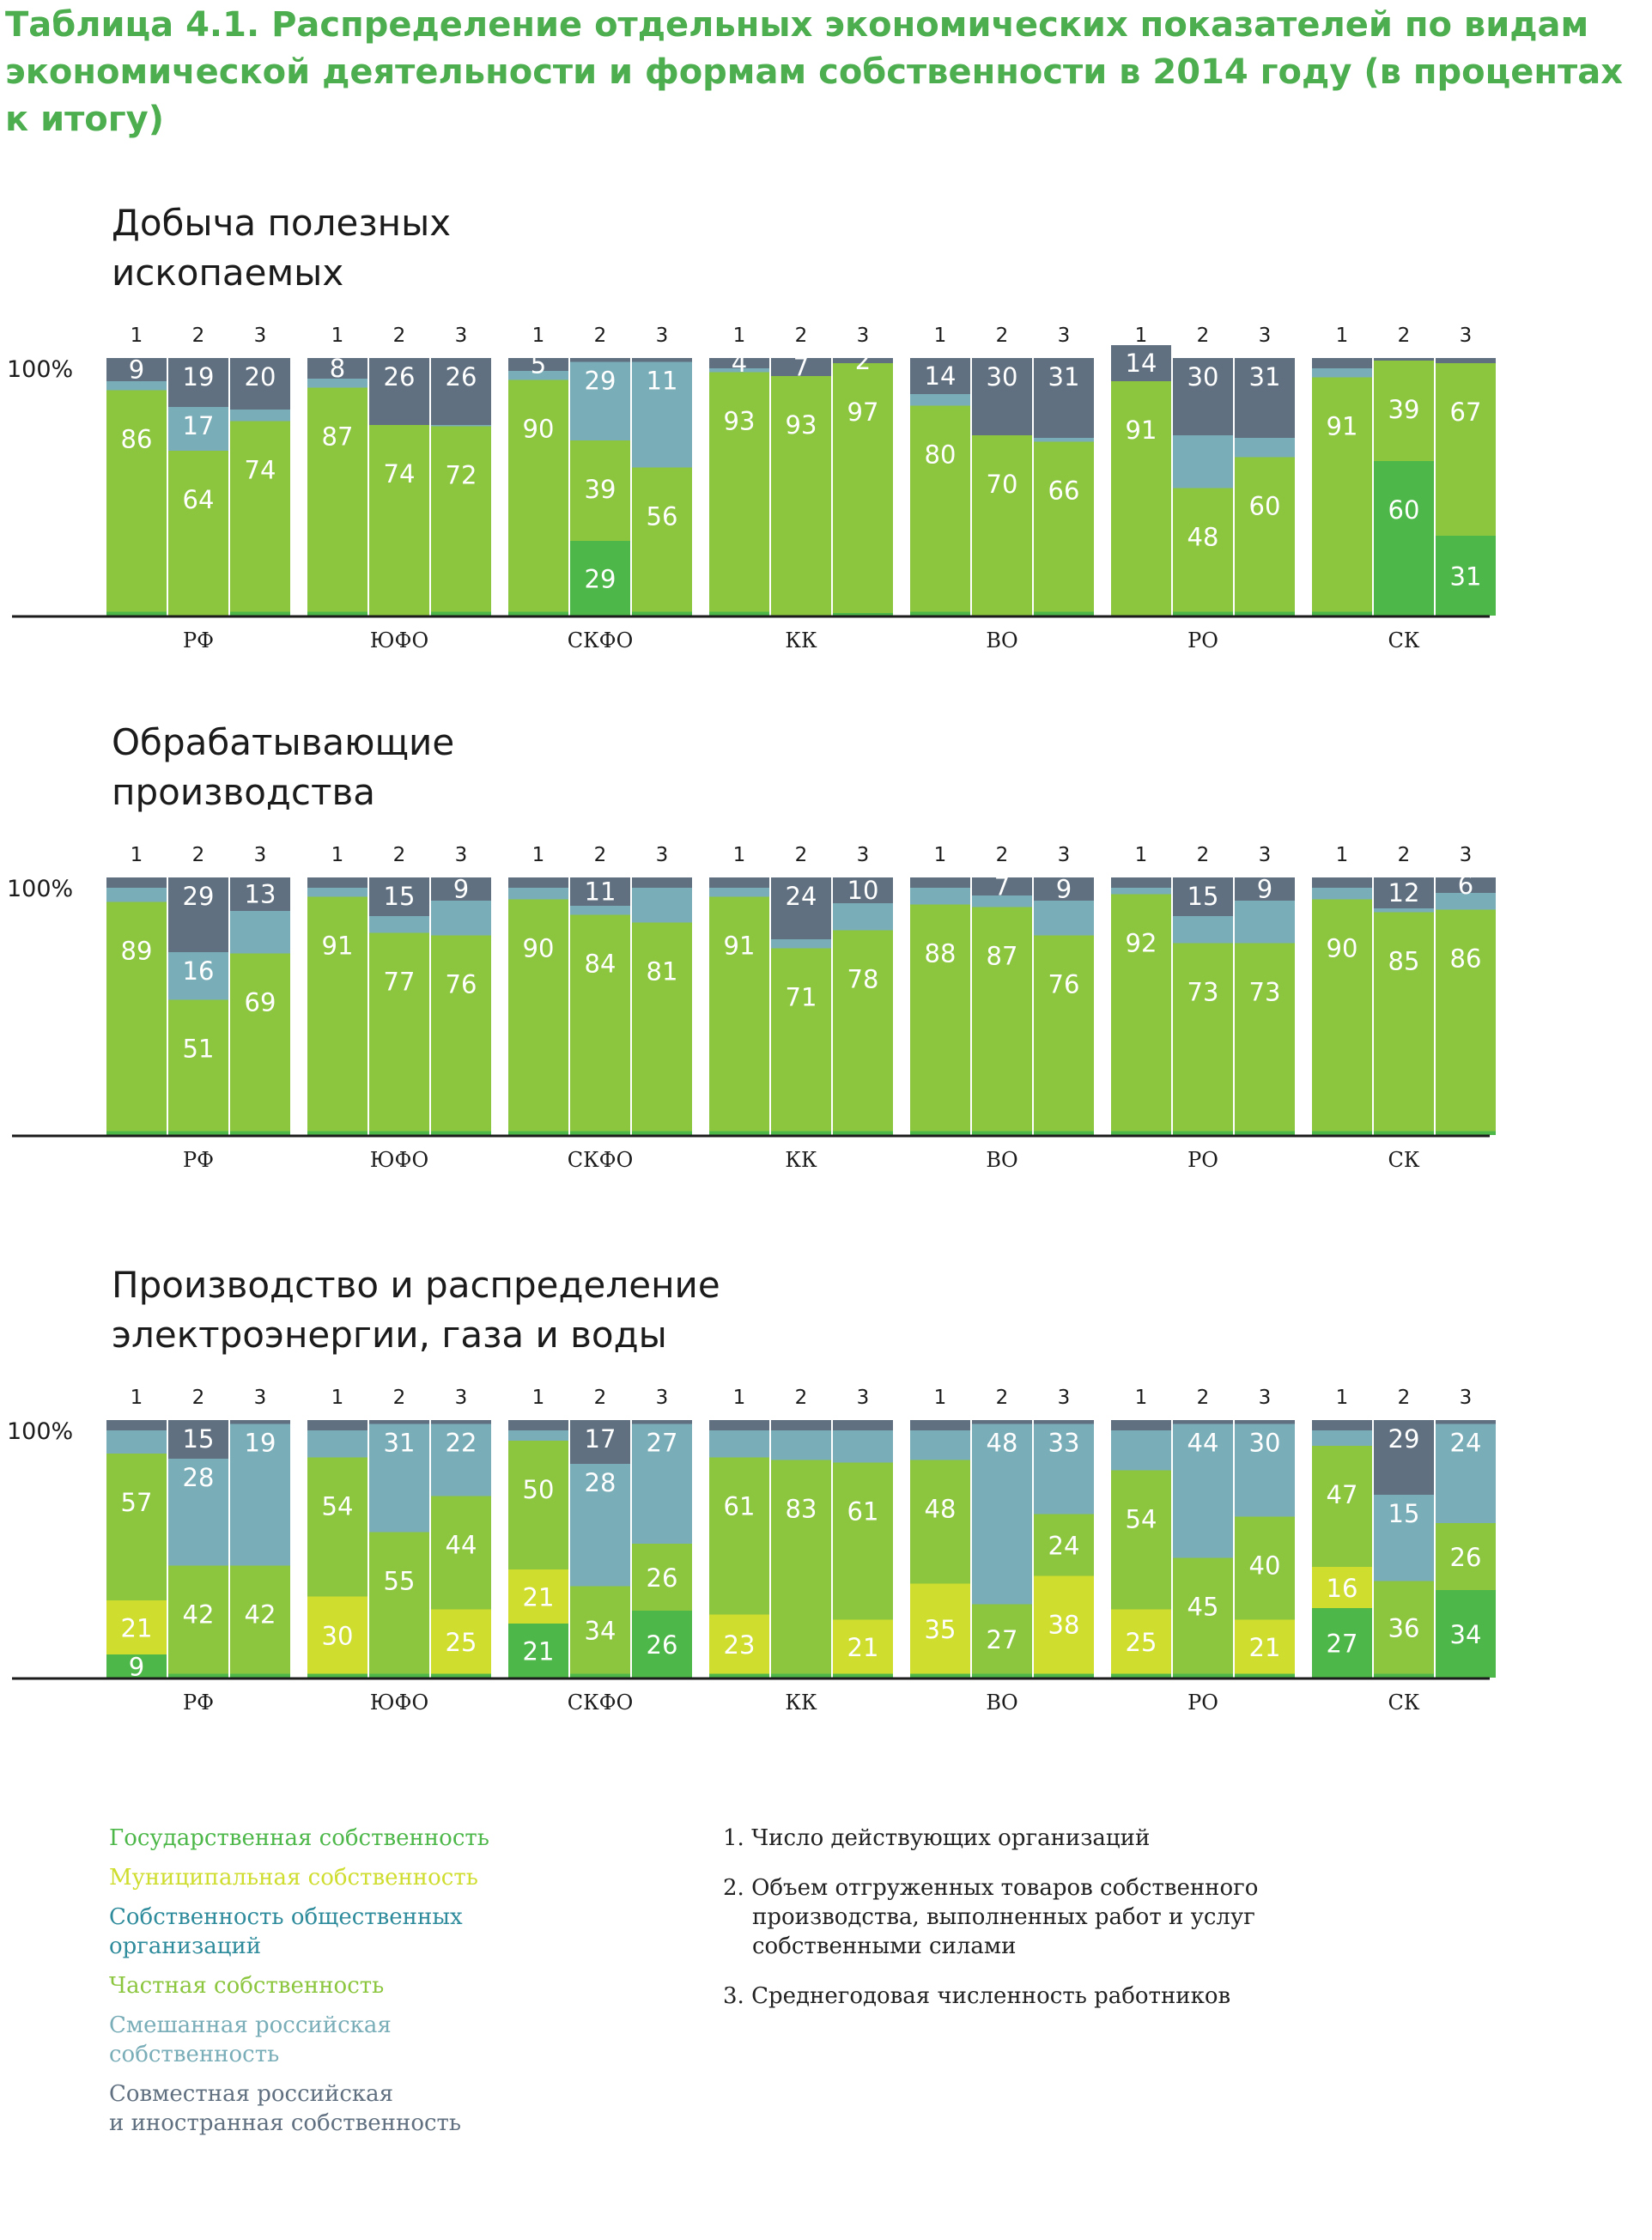 This screenshot has height=2240, width=1652. What do you see at coordinates (600, 964) in the screenshot?
I see `data-label: 84` at bounding box center [600, 964].